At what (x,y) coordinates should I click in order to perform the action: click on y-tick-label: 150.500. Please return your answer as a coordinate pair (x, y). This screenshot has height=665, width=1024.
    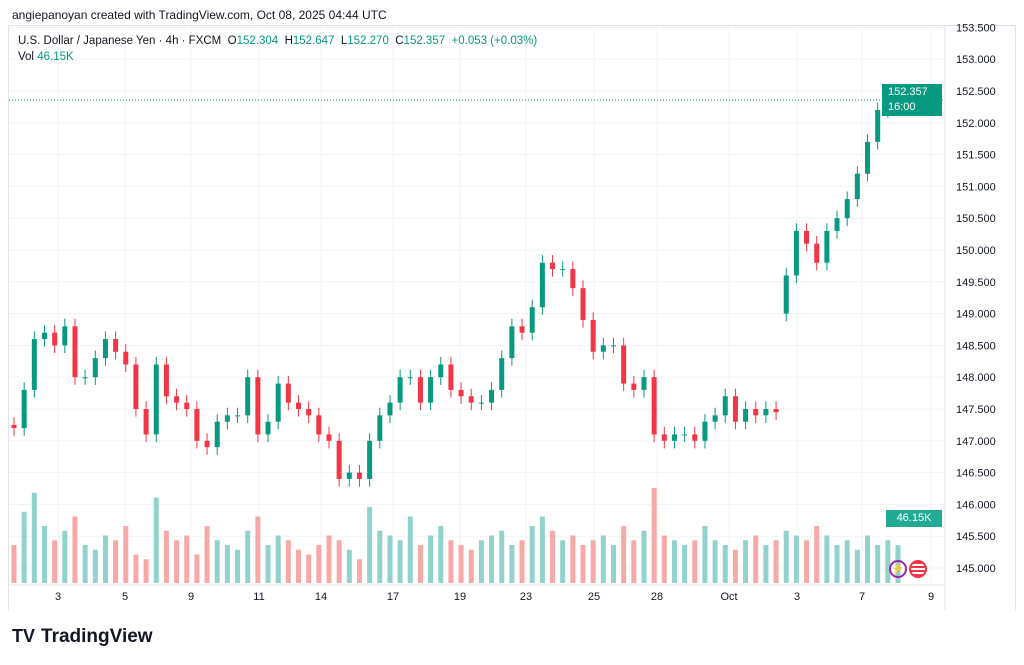
    Looking at the image, I should click on (976, 219).